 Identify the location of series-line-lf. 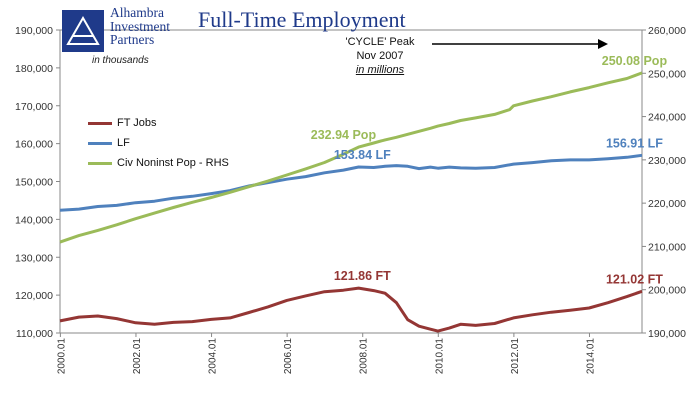
(351, 182).